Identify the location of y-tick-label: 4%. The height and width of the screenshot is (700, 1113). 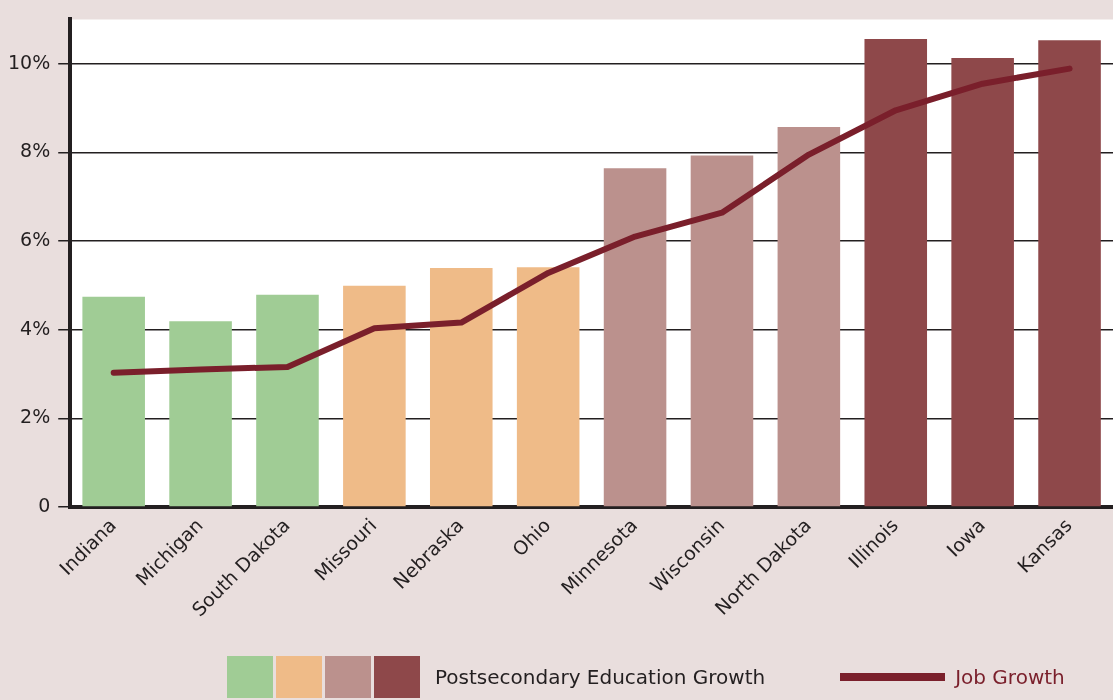
(35, 327).